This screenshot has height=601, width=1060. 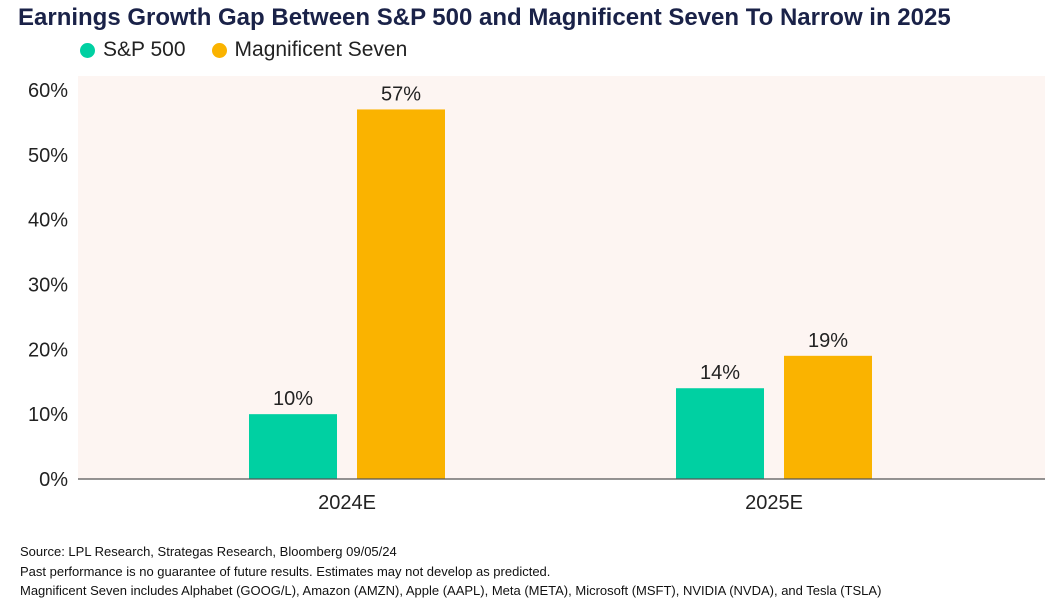 I want to click on y-tick-label-20: 20%, so click(x=48, y=350).